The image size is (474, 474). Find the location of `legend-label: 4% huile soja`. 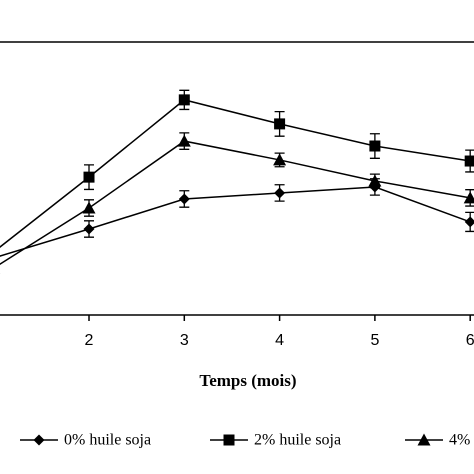

legend-label: 4% huile soja is located at coordinates (461, 440).